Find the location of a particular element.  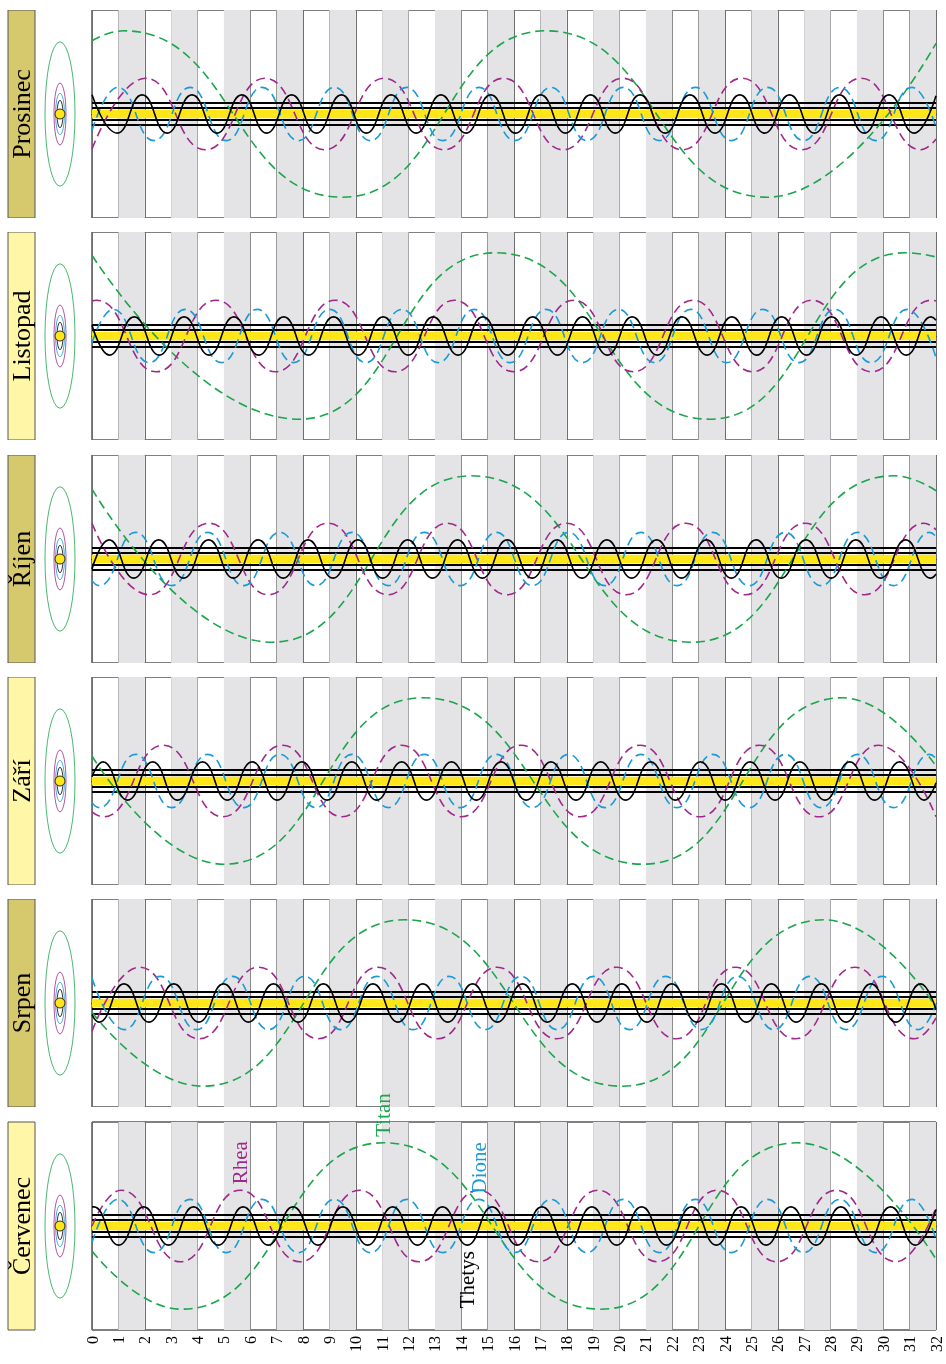

x-tick-label: 21 is located at coordinates (646, 1343).